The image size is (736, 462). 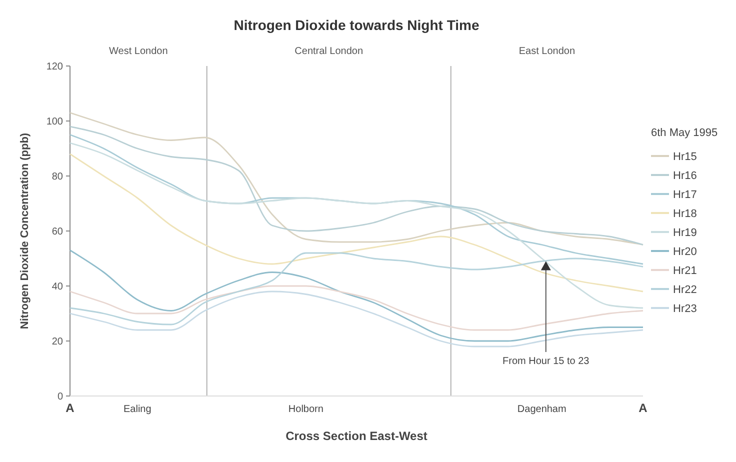 What do you see at coordinates (357, 25) in the screenshot?
I see `chart-title: Nitrogen Dioxide towards Night Time` at bounding box center [357, 25].